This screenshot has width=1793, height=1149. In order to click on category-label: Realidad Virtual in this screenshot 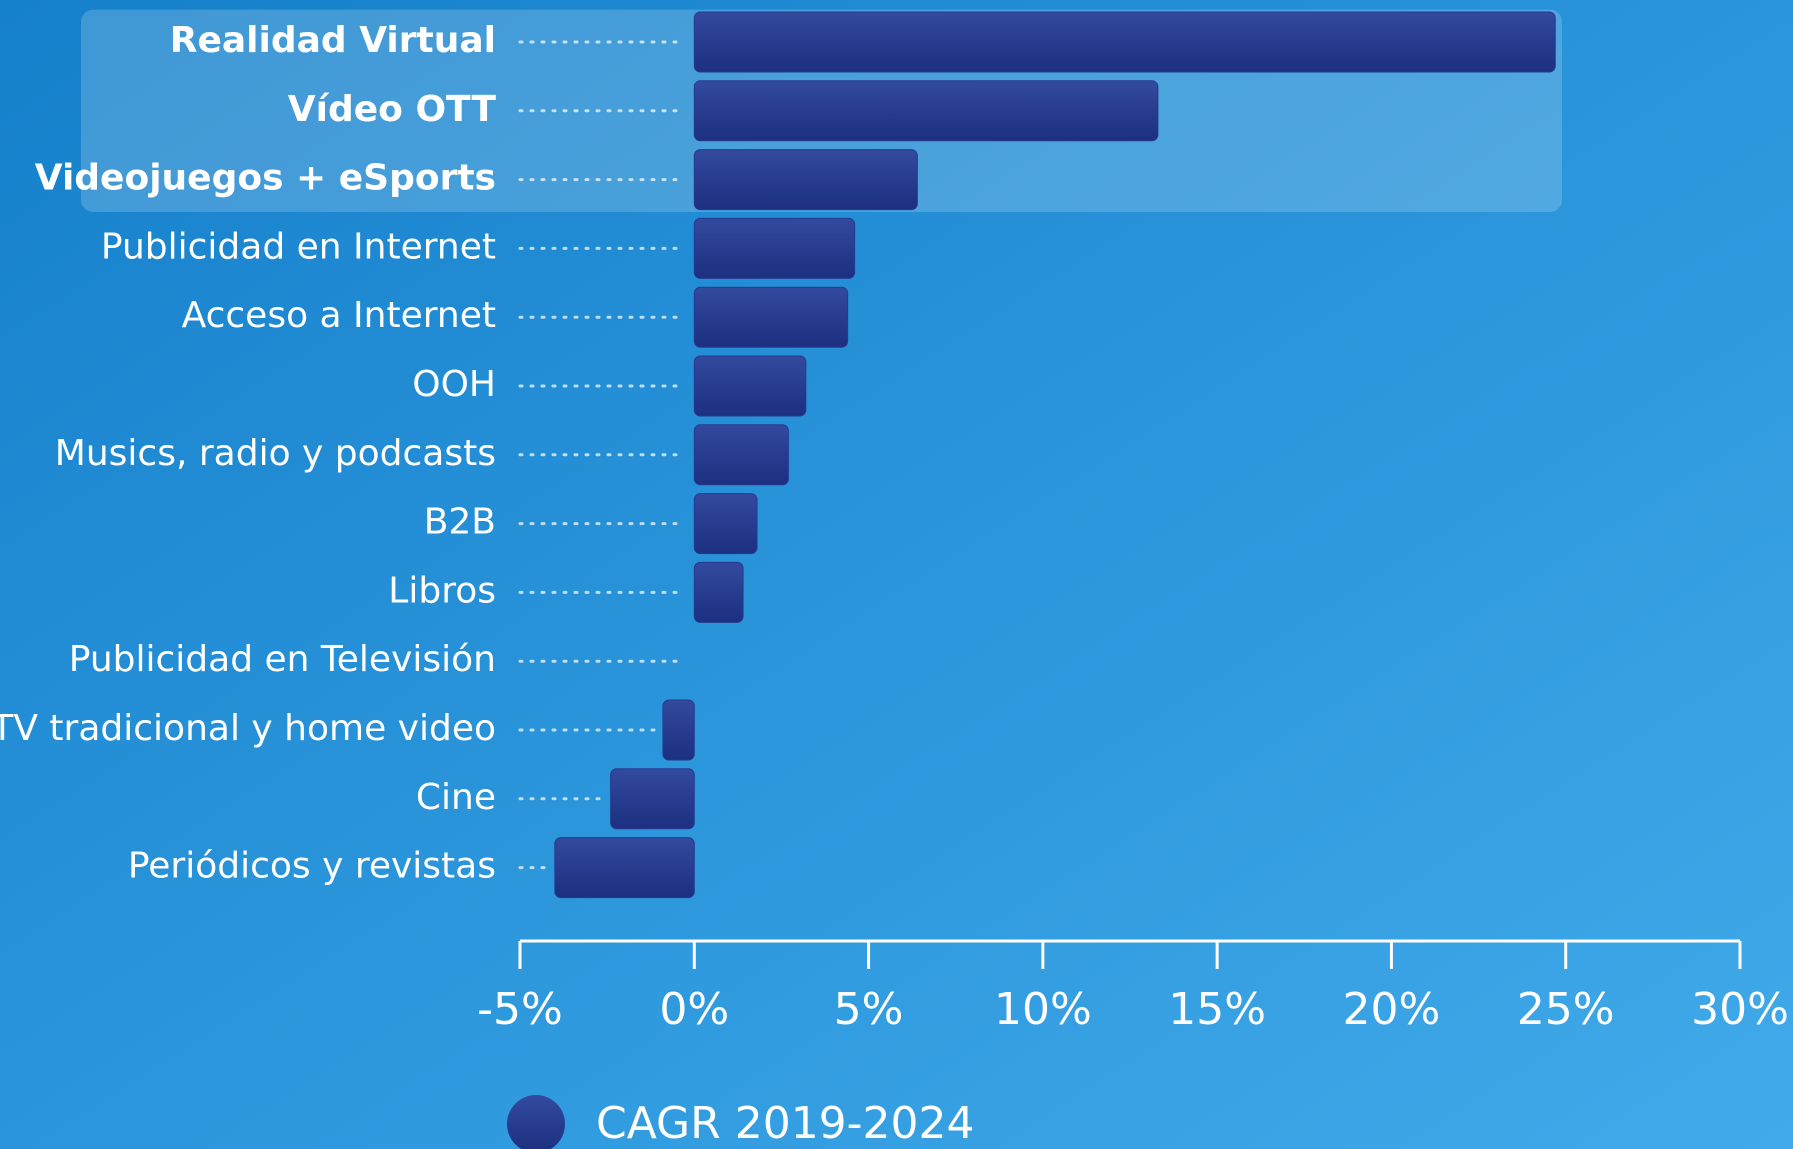, I will do `click(333, 40)`.